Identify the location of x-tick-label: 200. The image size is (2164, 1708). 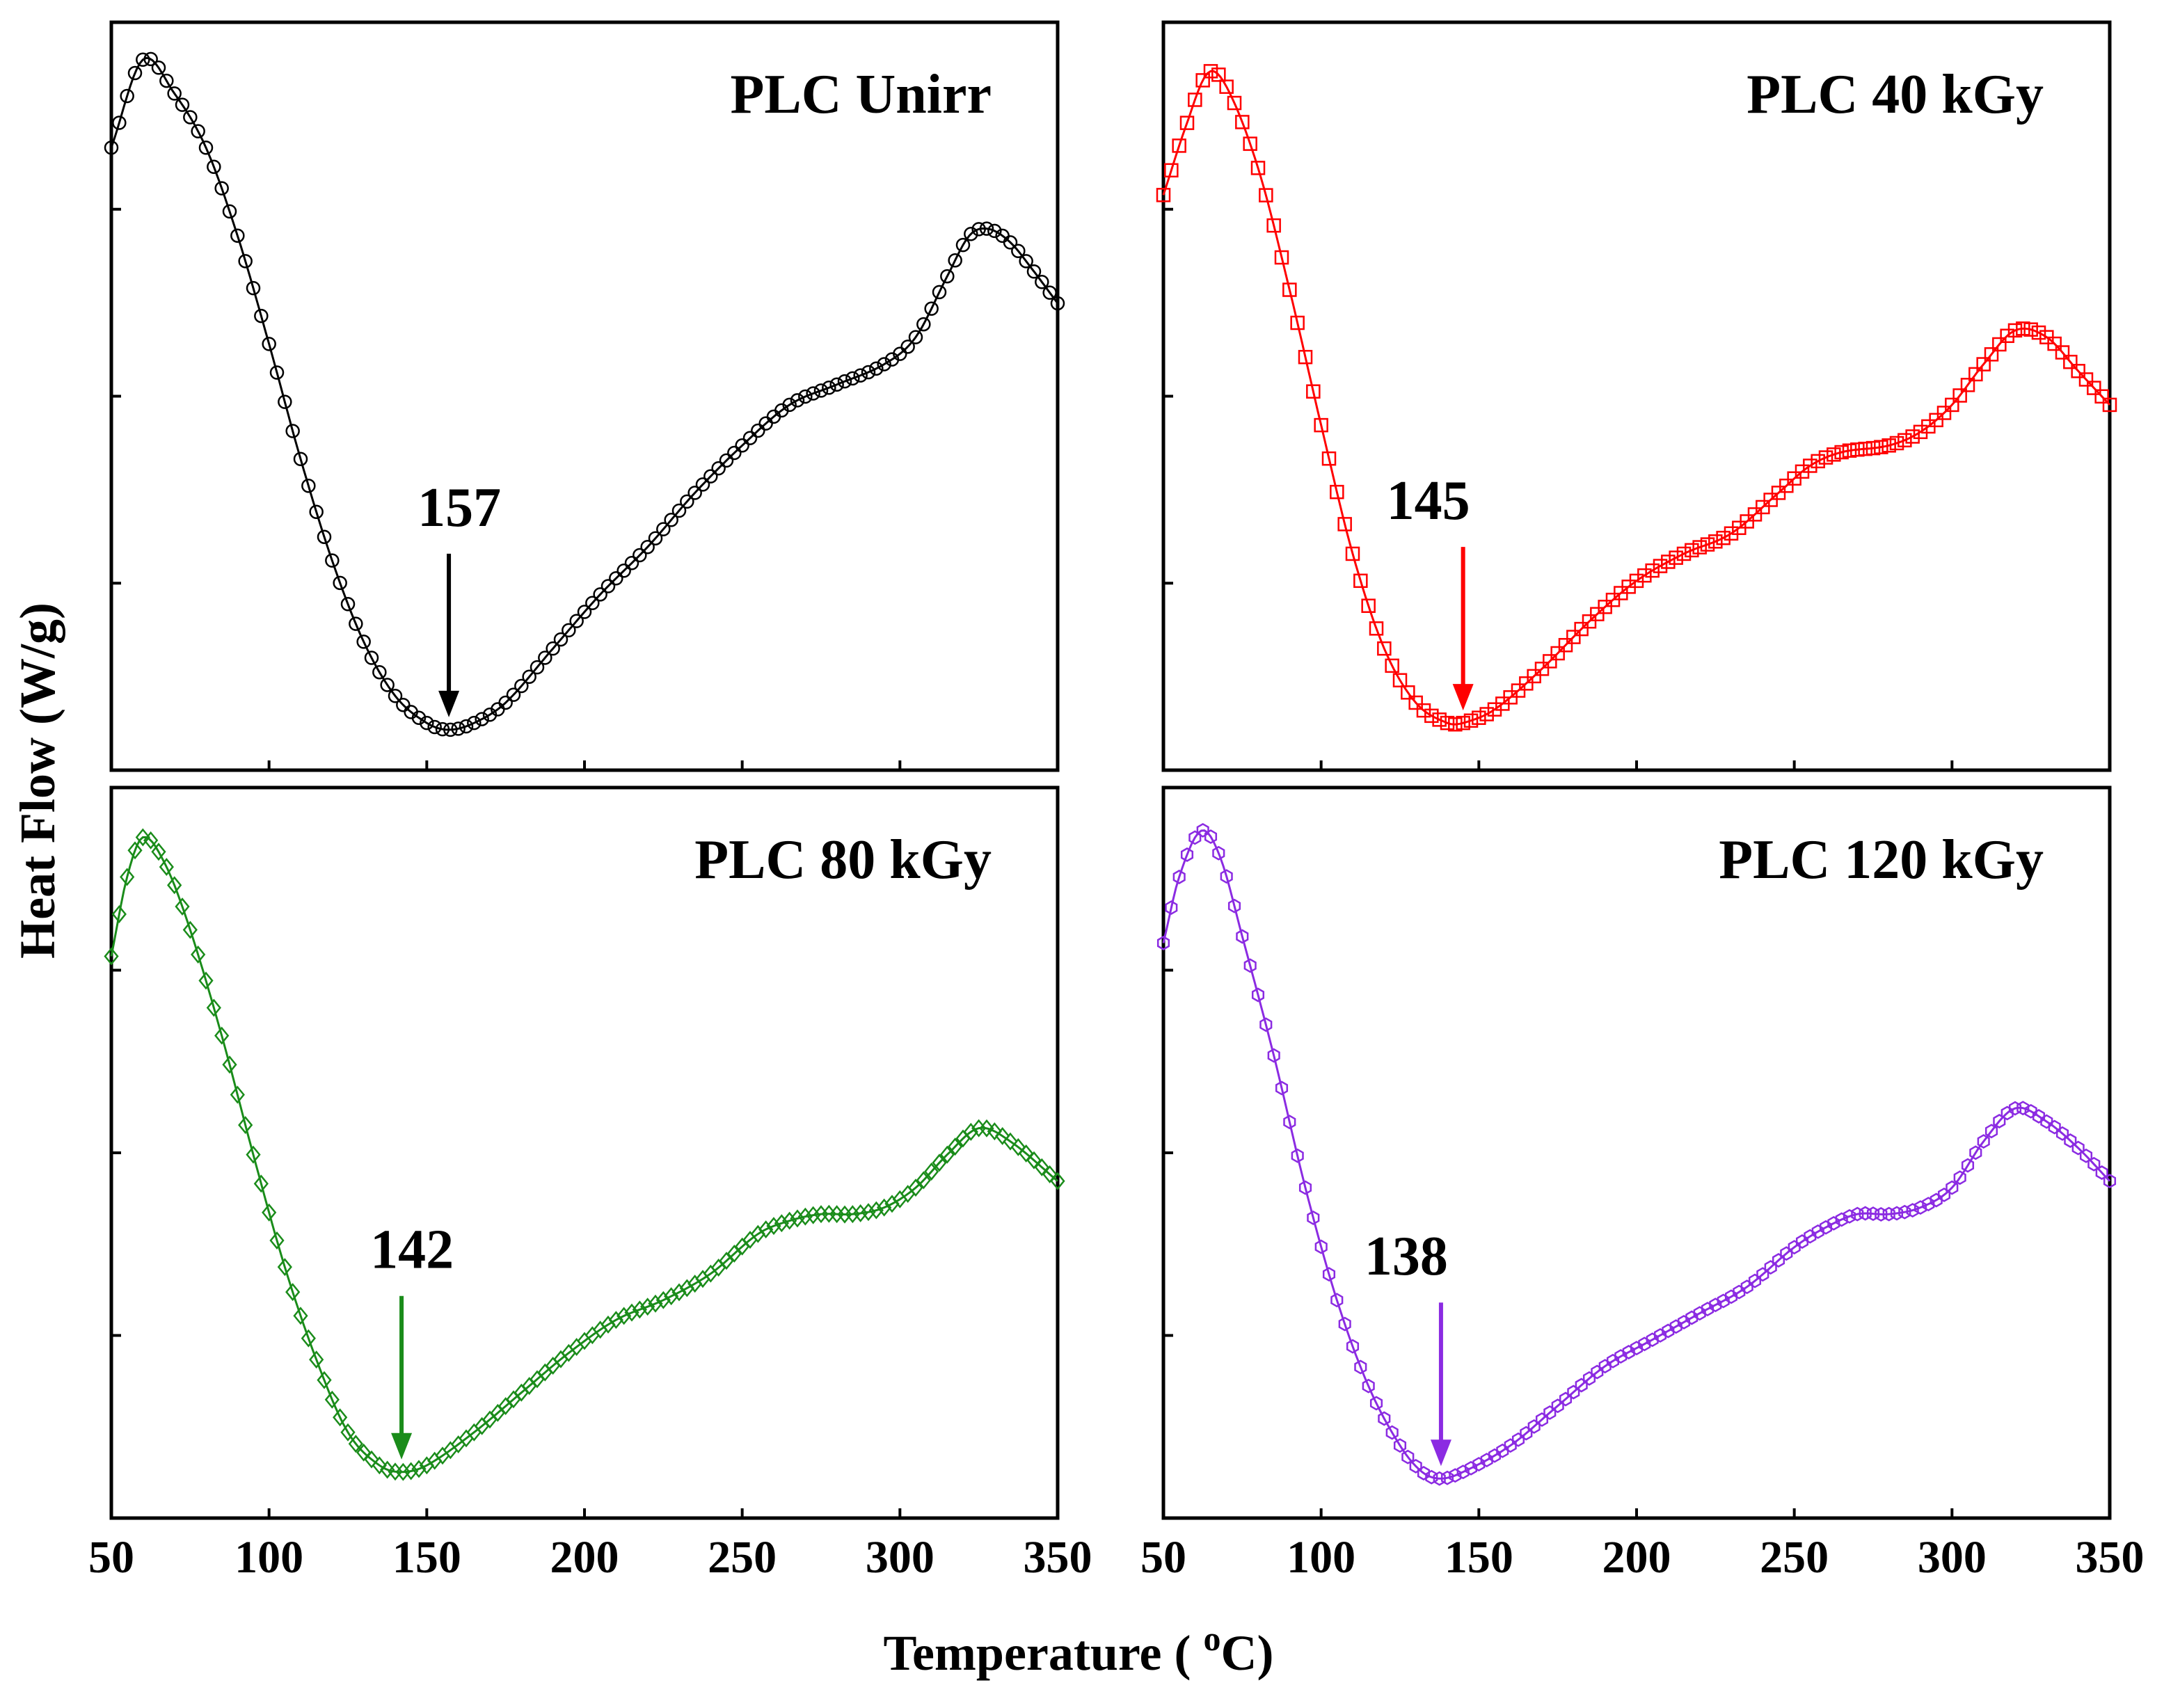
(1636, 1558).